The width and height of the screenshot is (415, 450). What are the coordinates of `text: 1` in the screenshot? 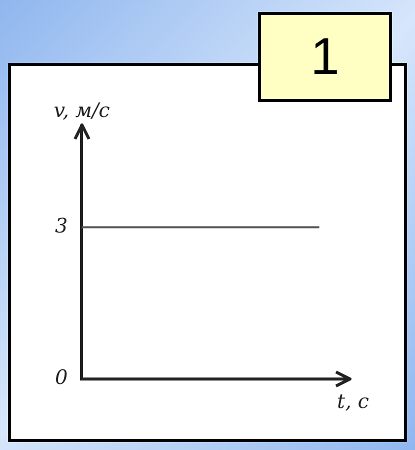 It's located at (325, 57).